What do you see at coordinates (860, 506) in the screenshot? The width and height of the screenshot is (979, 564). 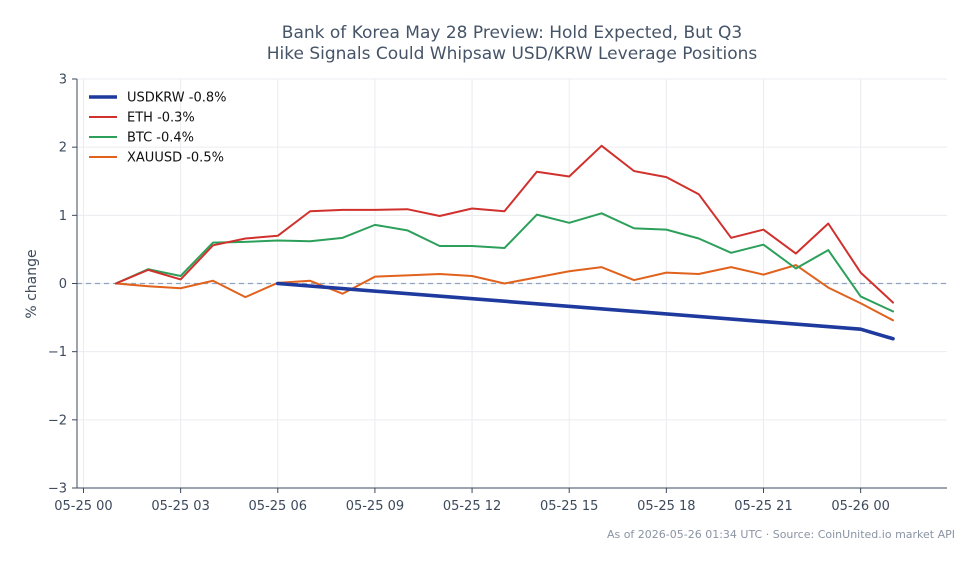 I see `x-tick-label: 05-26 00` at bounding box center [860, 506].